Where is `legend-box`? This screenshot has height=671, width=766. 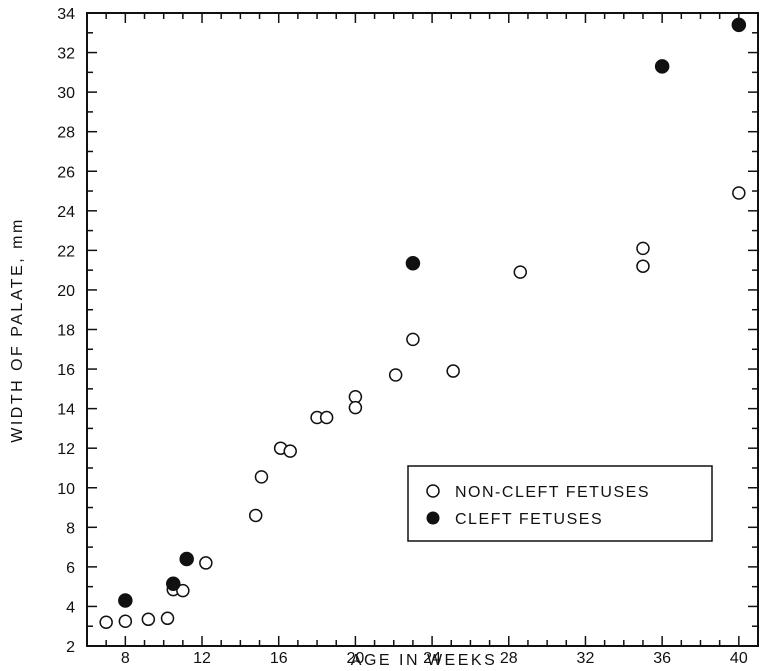
legend-box is located at coordinates (560, 503).